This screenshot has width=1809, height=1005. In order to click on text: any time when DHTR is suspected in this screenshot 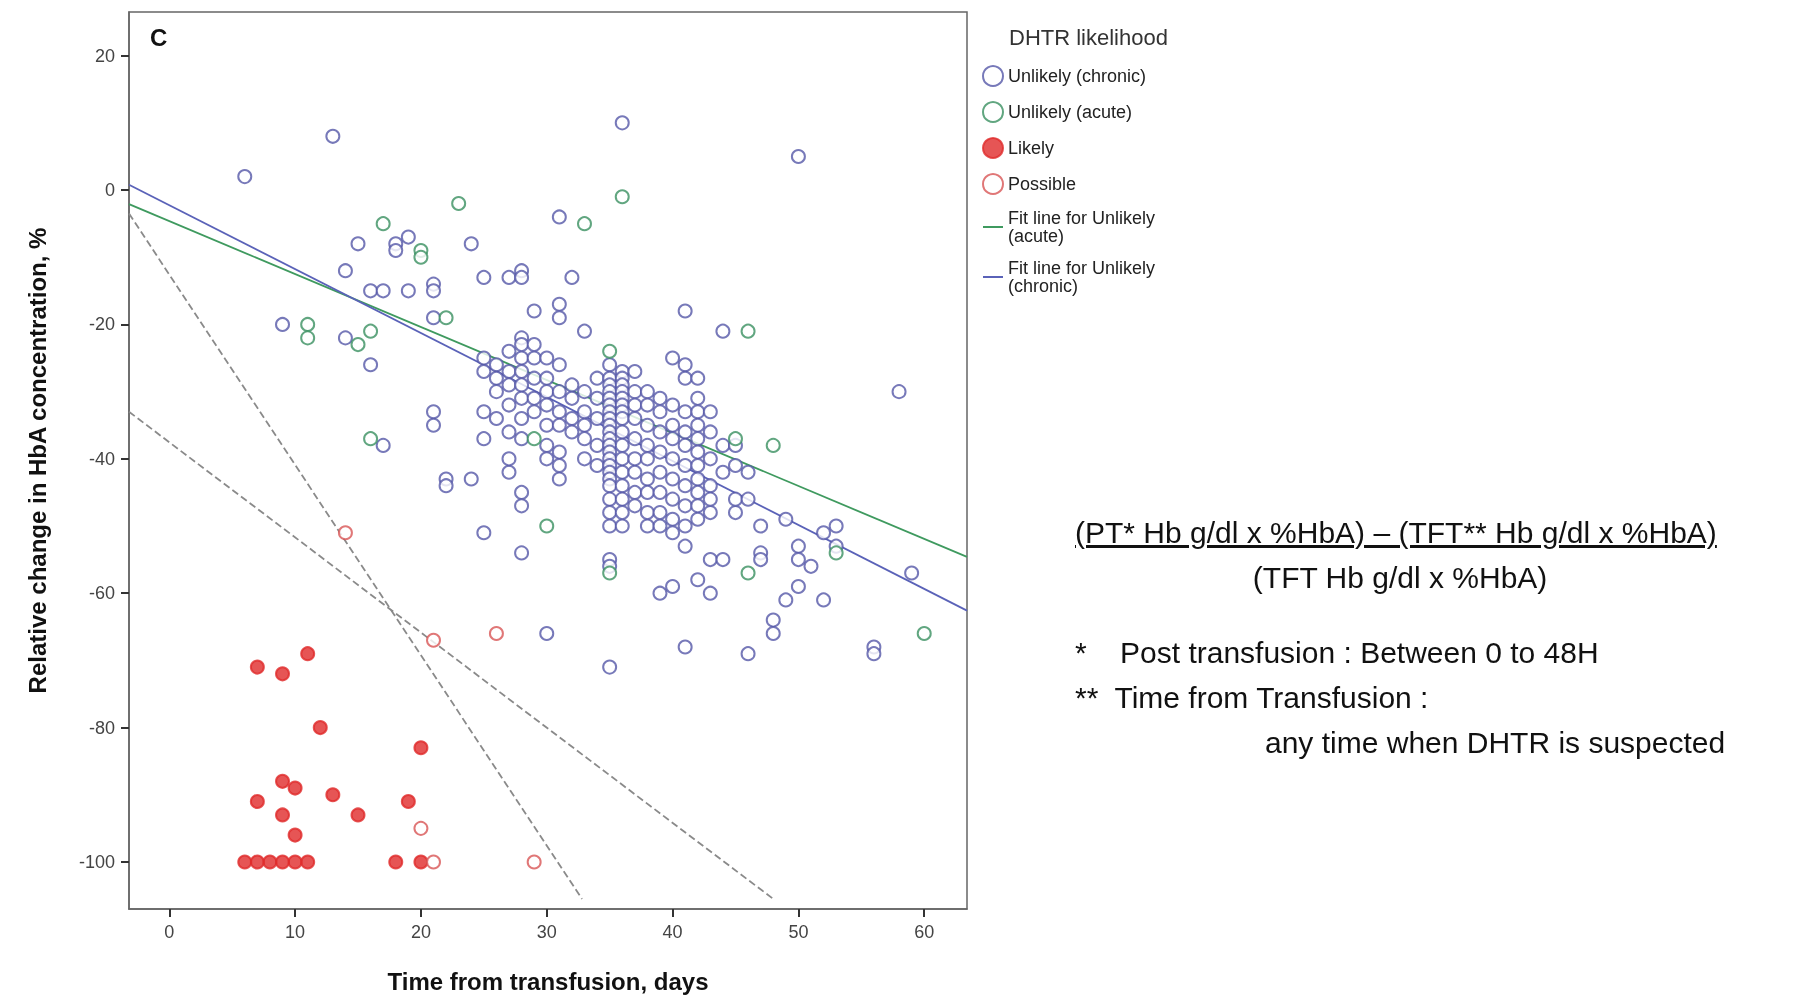, I will do `click(1495, 743)`.